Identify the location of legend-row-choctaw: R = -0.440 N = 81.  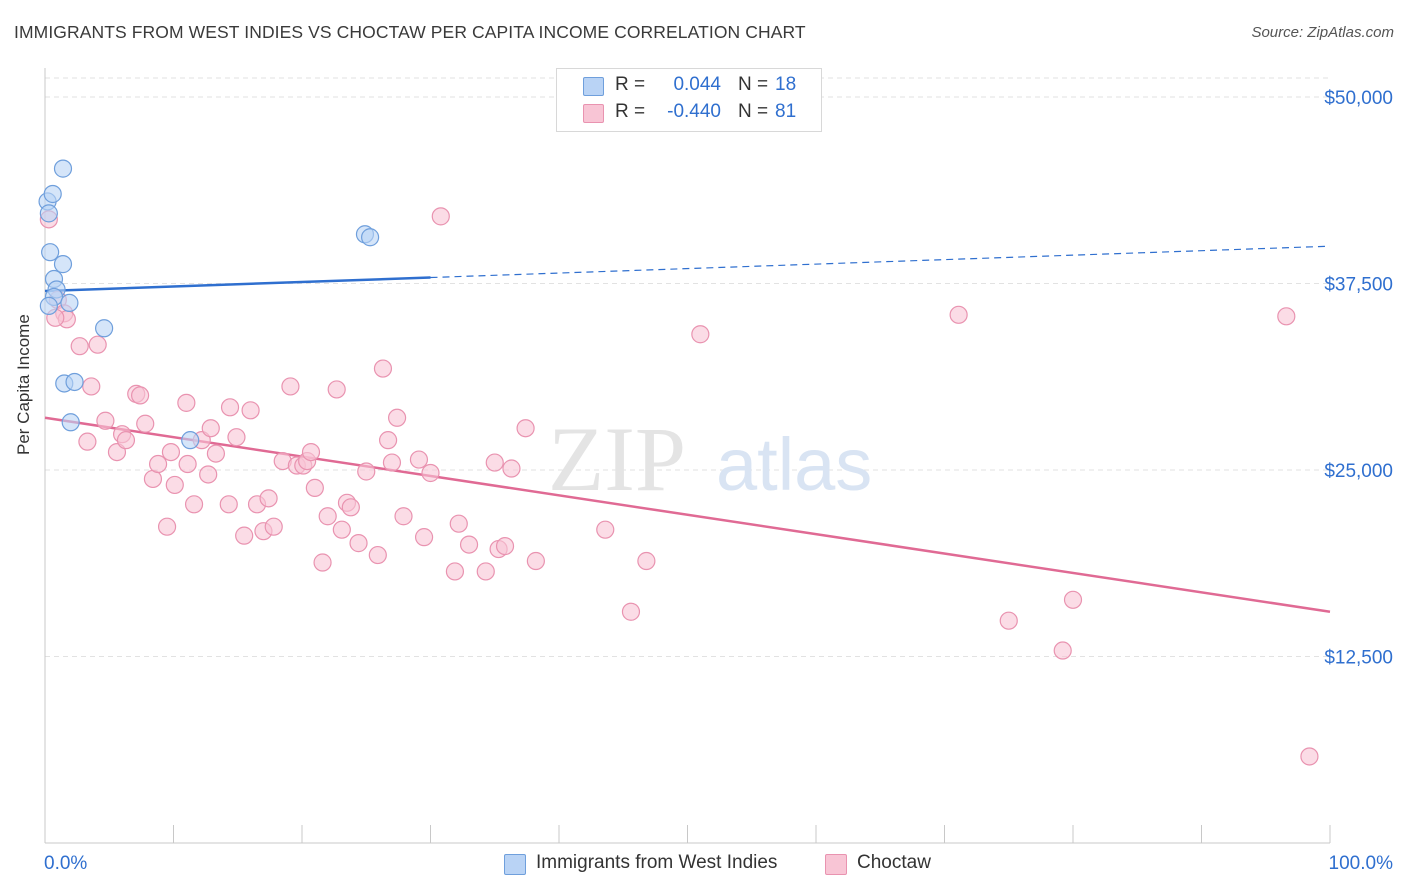
(689, 113).